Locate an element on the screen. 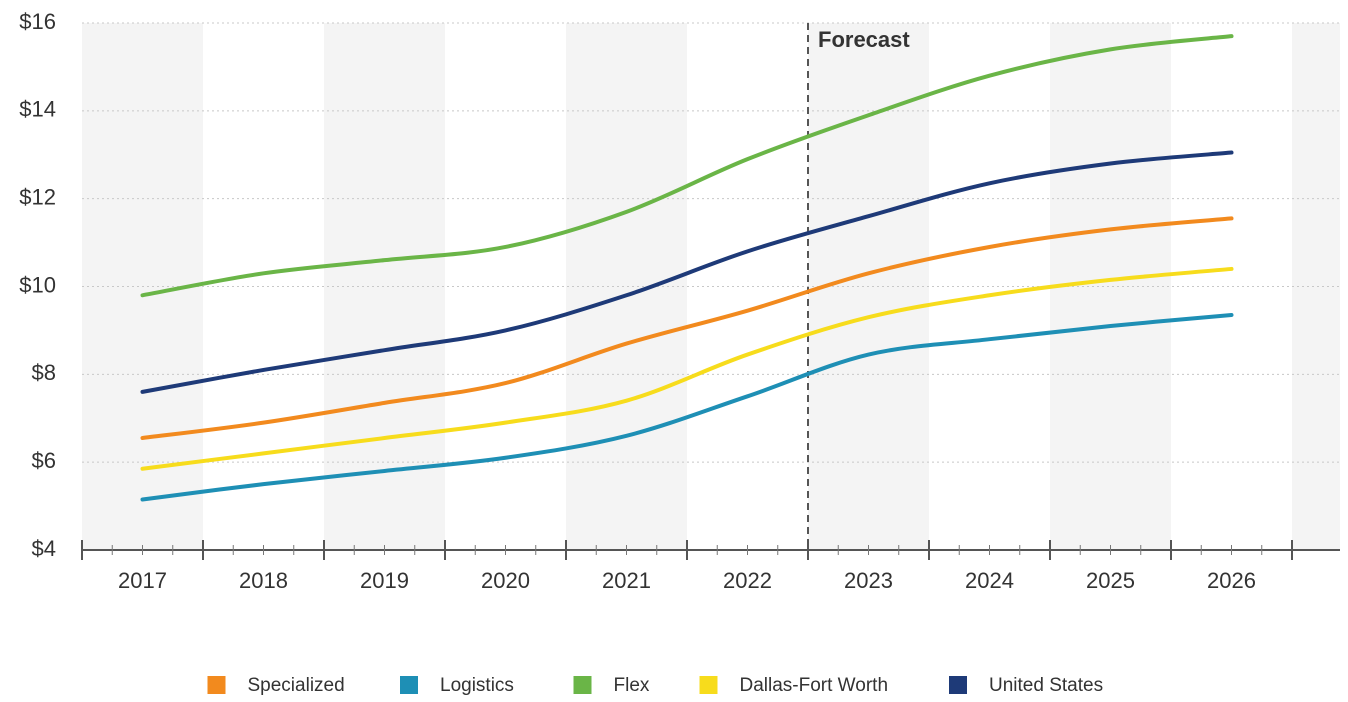  x-tick-label: 2021 is located at coordinates (626, 580).